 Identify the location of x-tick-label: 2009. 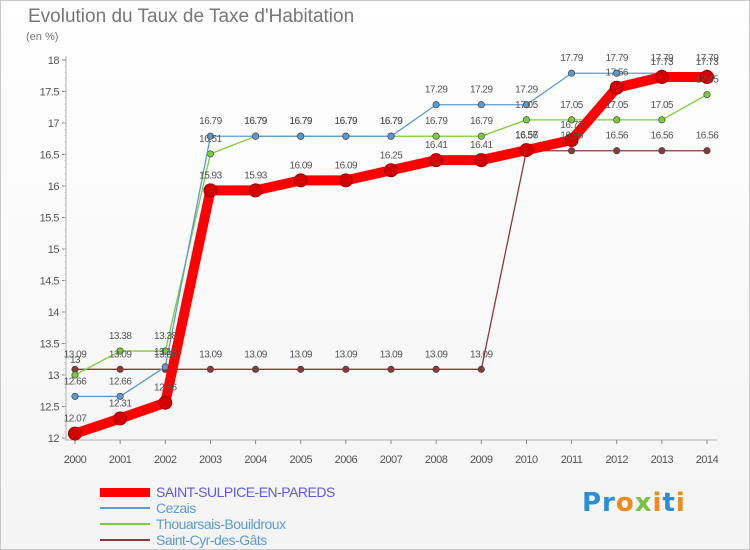
(481, 460).